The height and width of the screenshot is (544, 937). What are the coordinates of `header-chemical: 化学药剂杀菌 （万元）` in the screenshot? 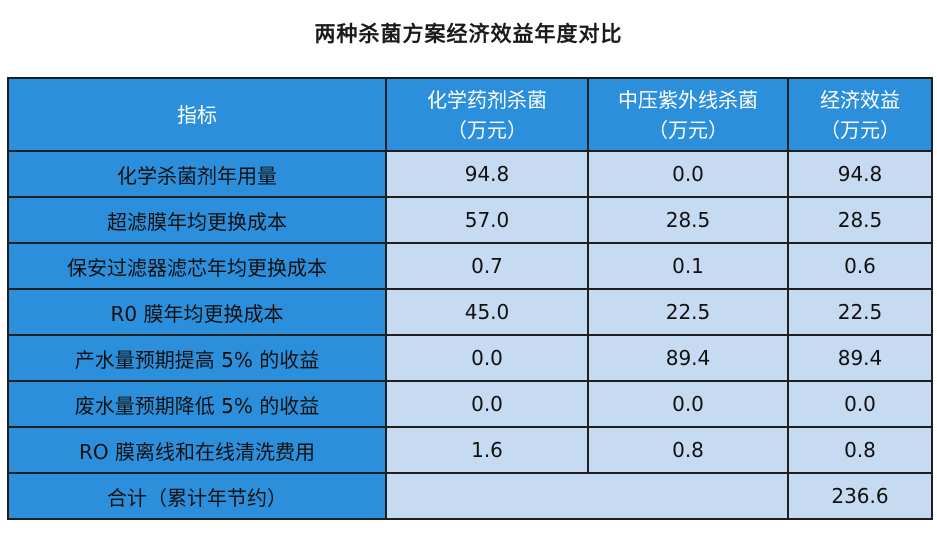 It's located at (487, 114).